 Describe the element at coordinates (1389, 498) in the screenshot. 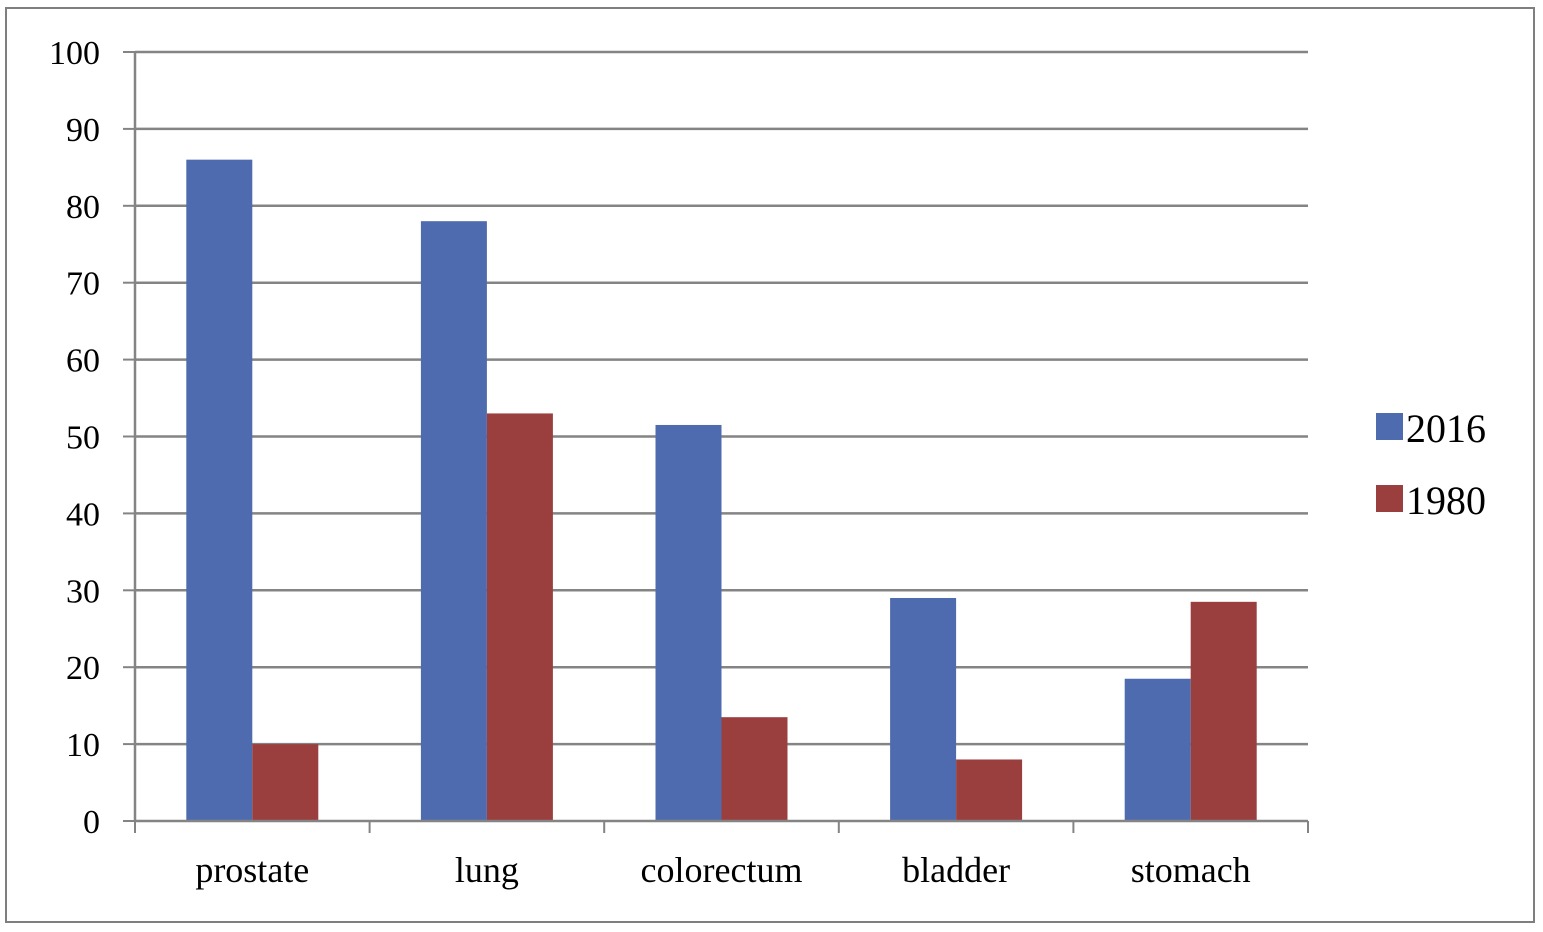

I see `legend-swatch-1980` at that location.